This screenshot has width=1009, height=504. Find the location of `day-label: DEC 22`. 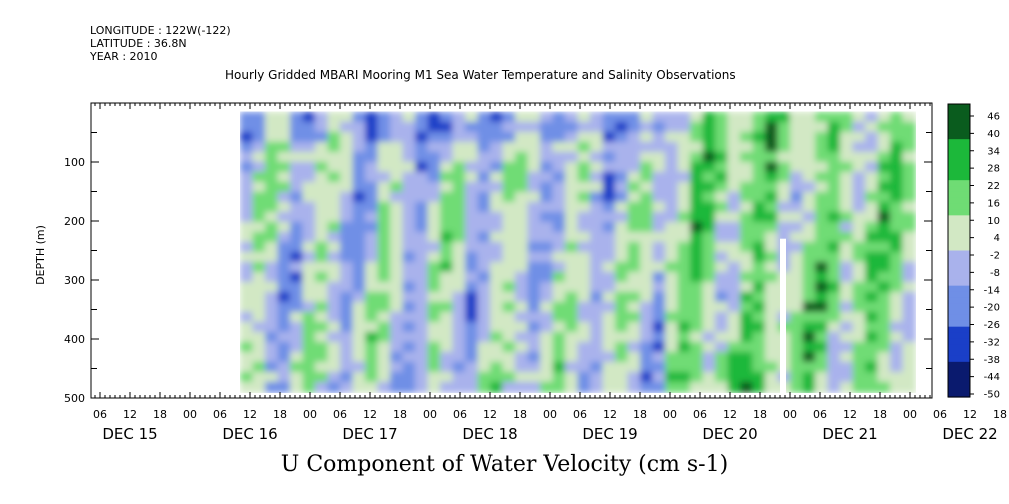

day-label: DEC 22 is located at coordinates (969, 434).